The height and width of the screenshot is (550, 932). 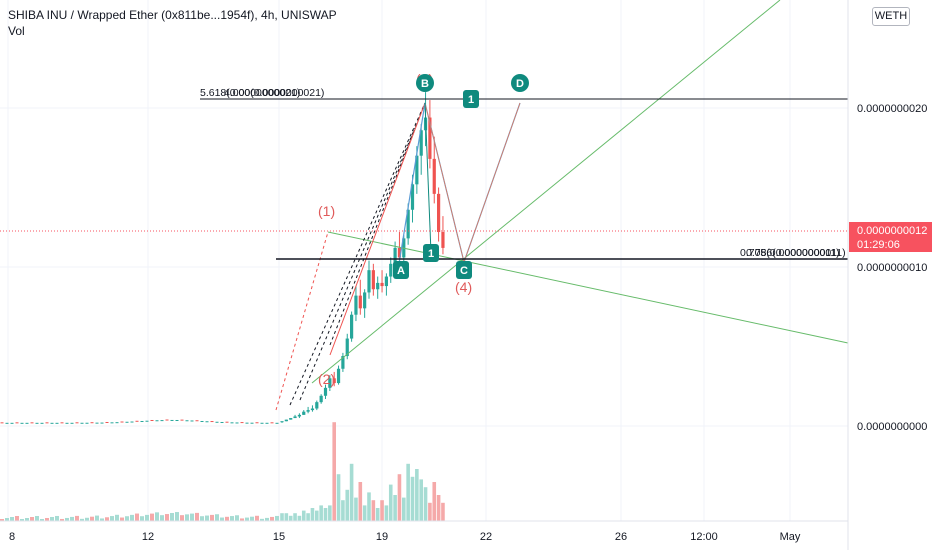 What do you see at coordinates (878, 245) in the screenshot?
I see `bar-countdown: 01:29:06` at bounding box center [878, 245].